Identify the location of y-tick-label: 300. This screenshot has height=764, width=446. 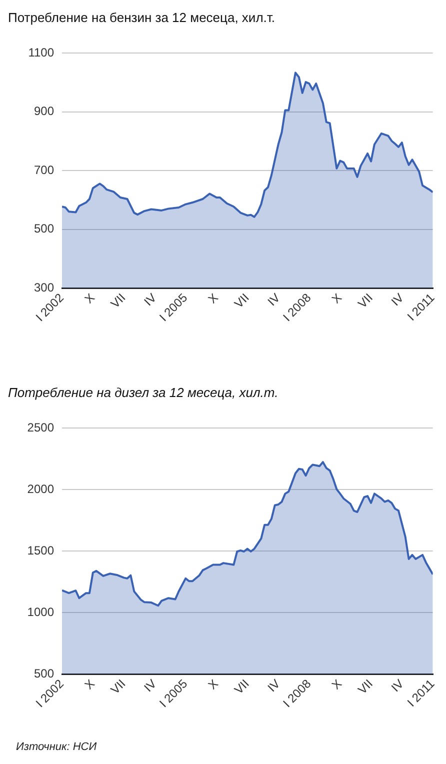
(44, 287).